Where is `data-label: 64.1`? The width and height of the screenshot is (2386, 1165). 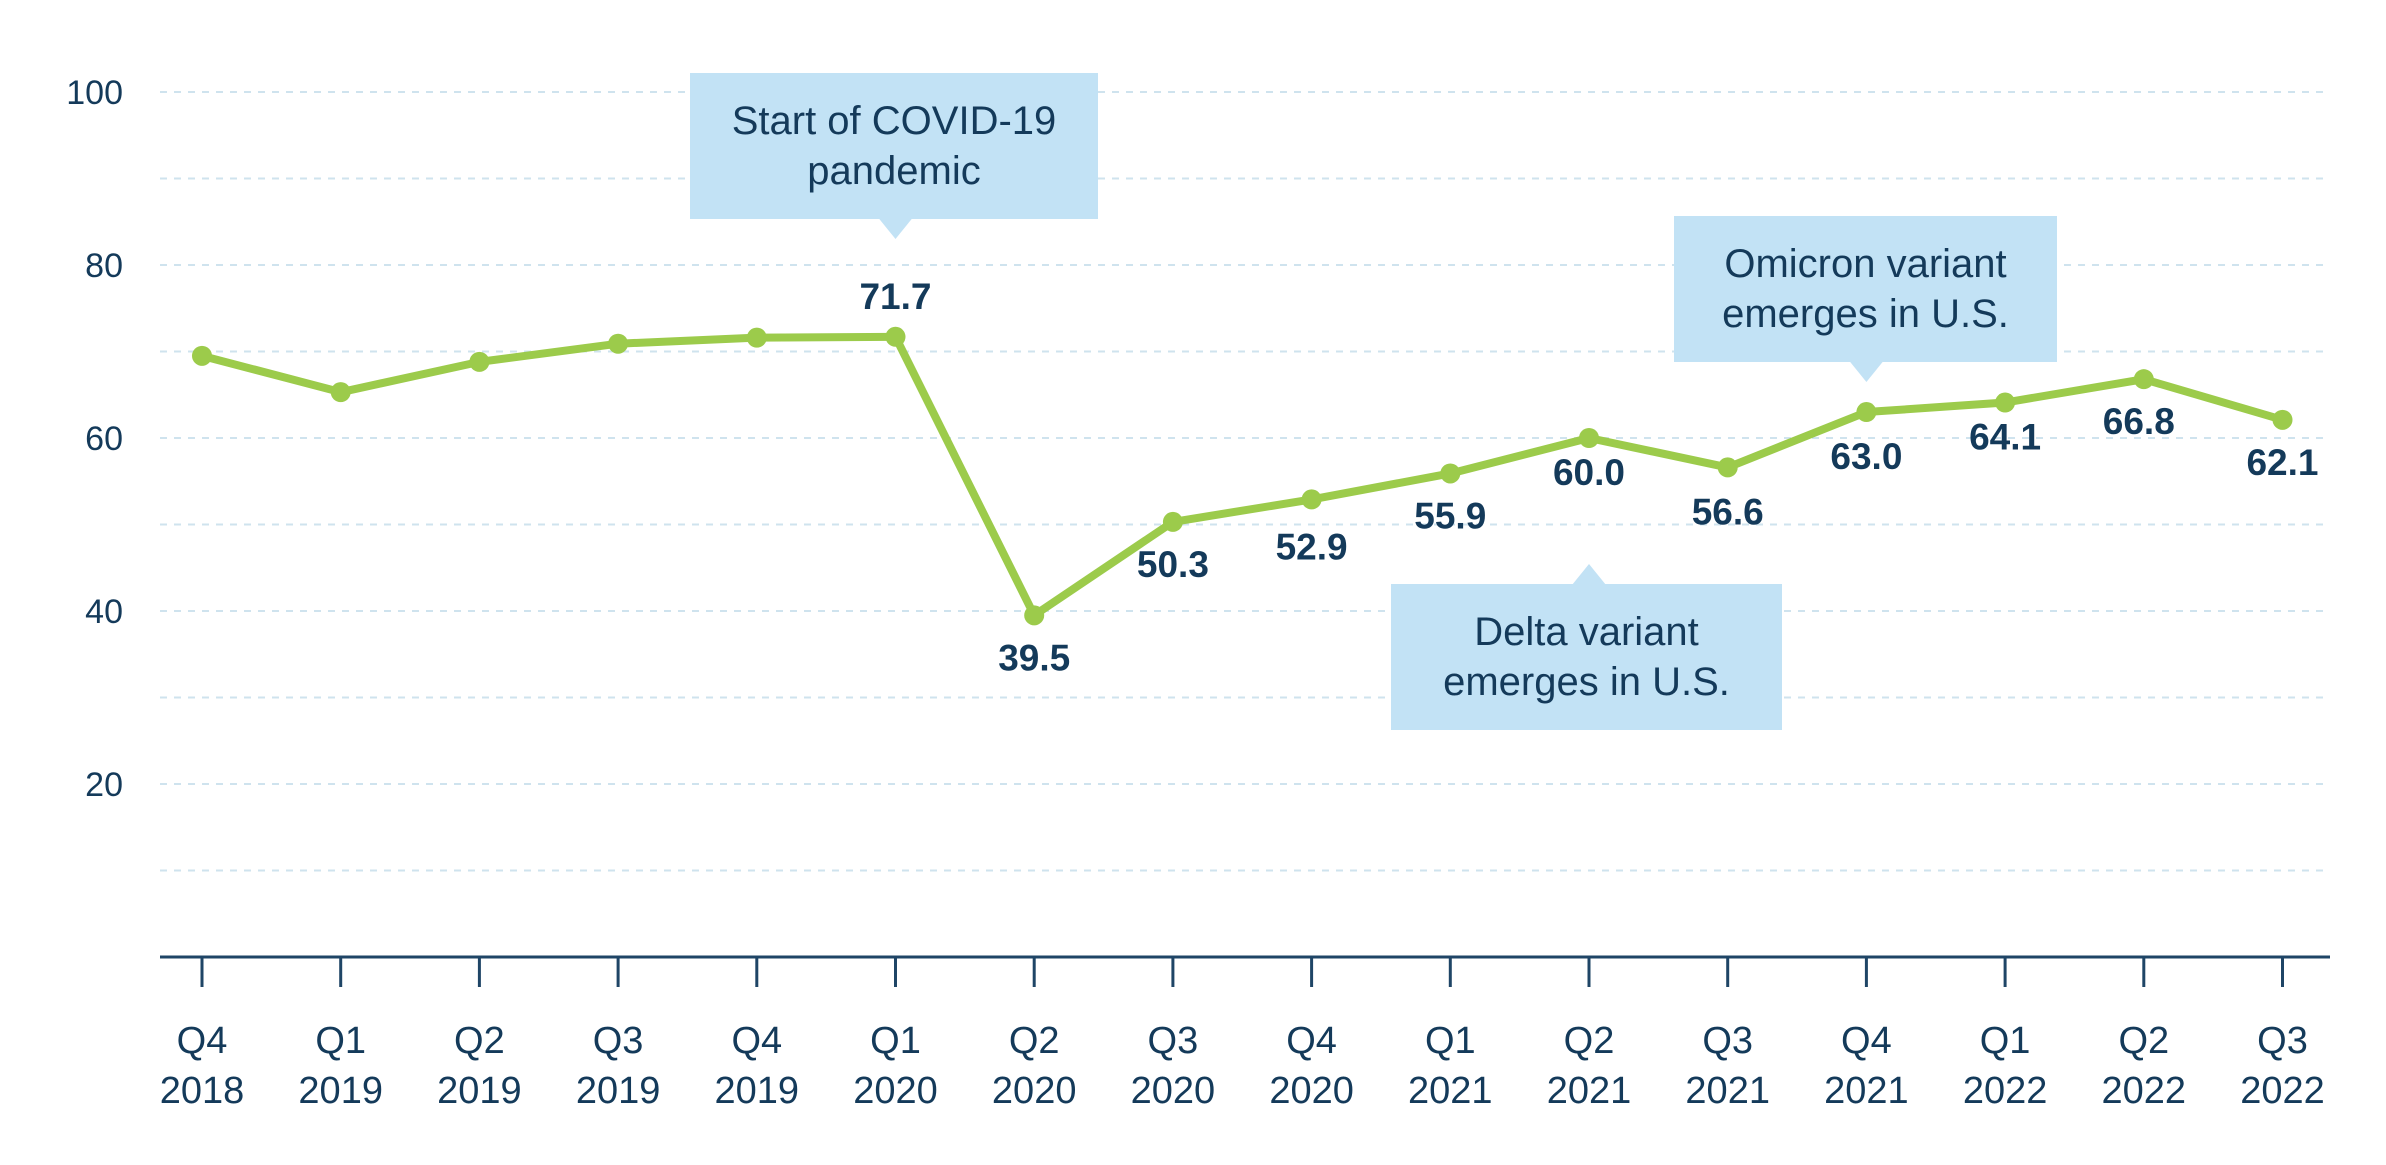 data-label: 64.1 is located at coordinates (2005, 437).